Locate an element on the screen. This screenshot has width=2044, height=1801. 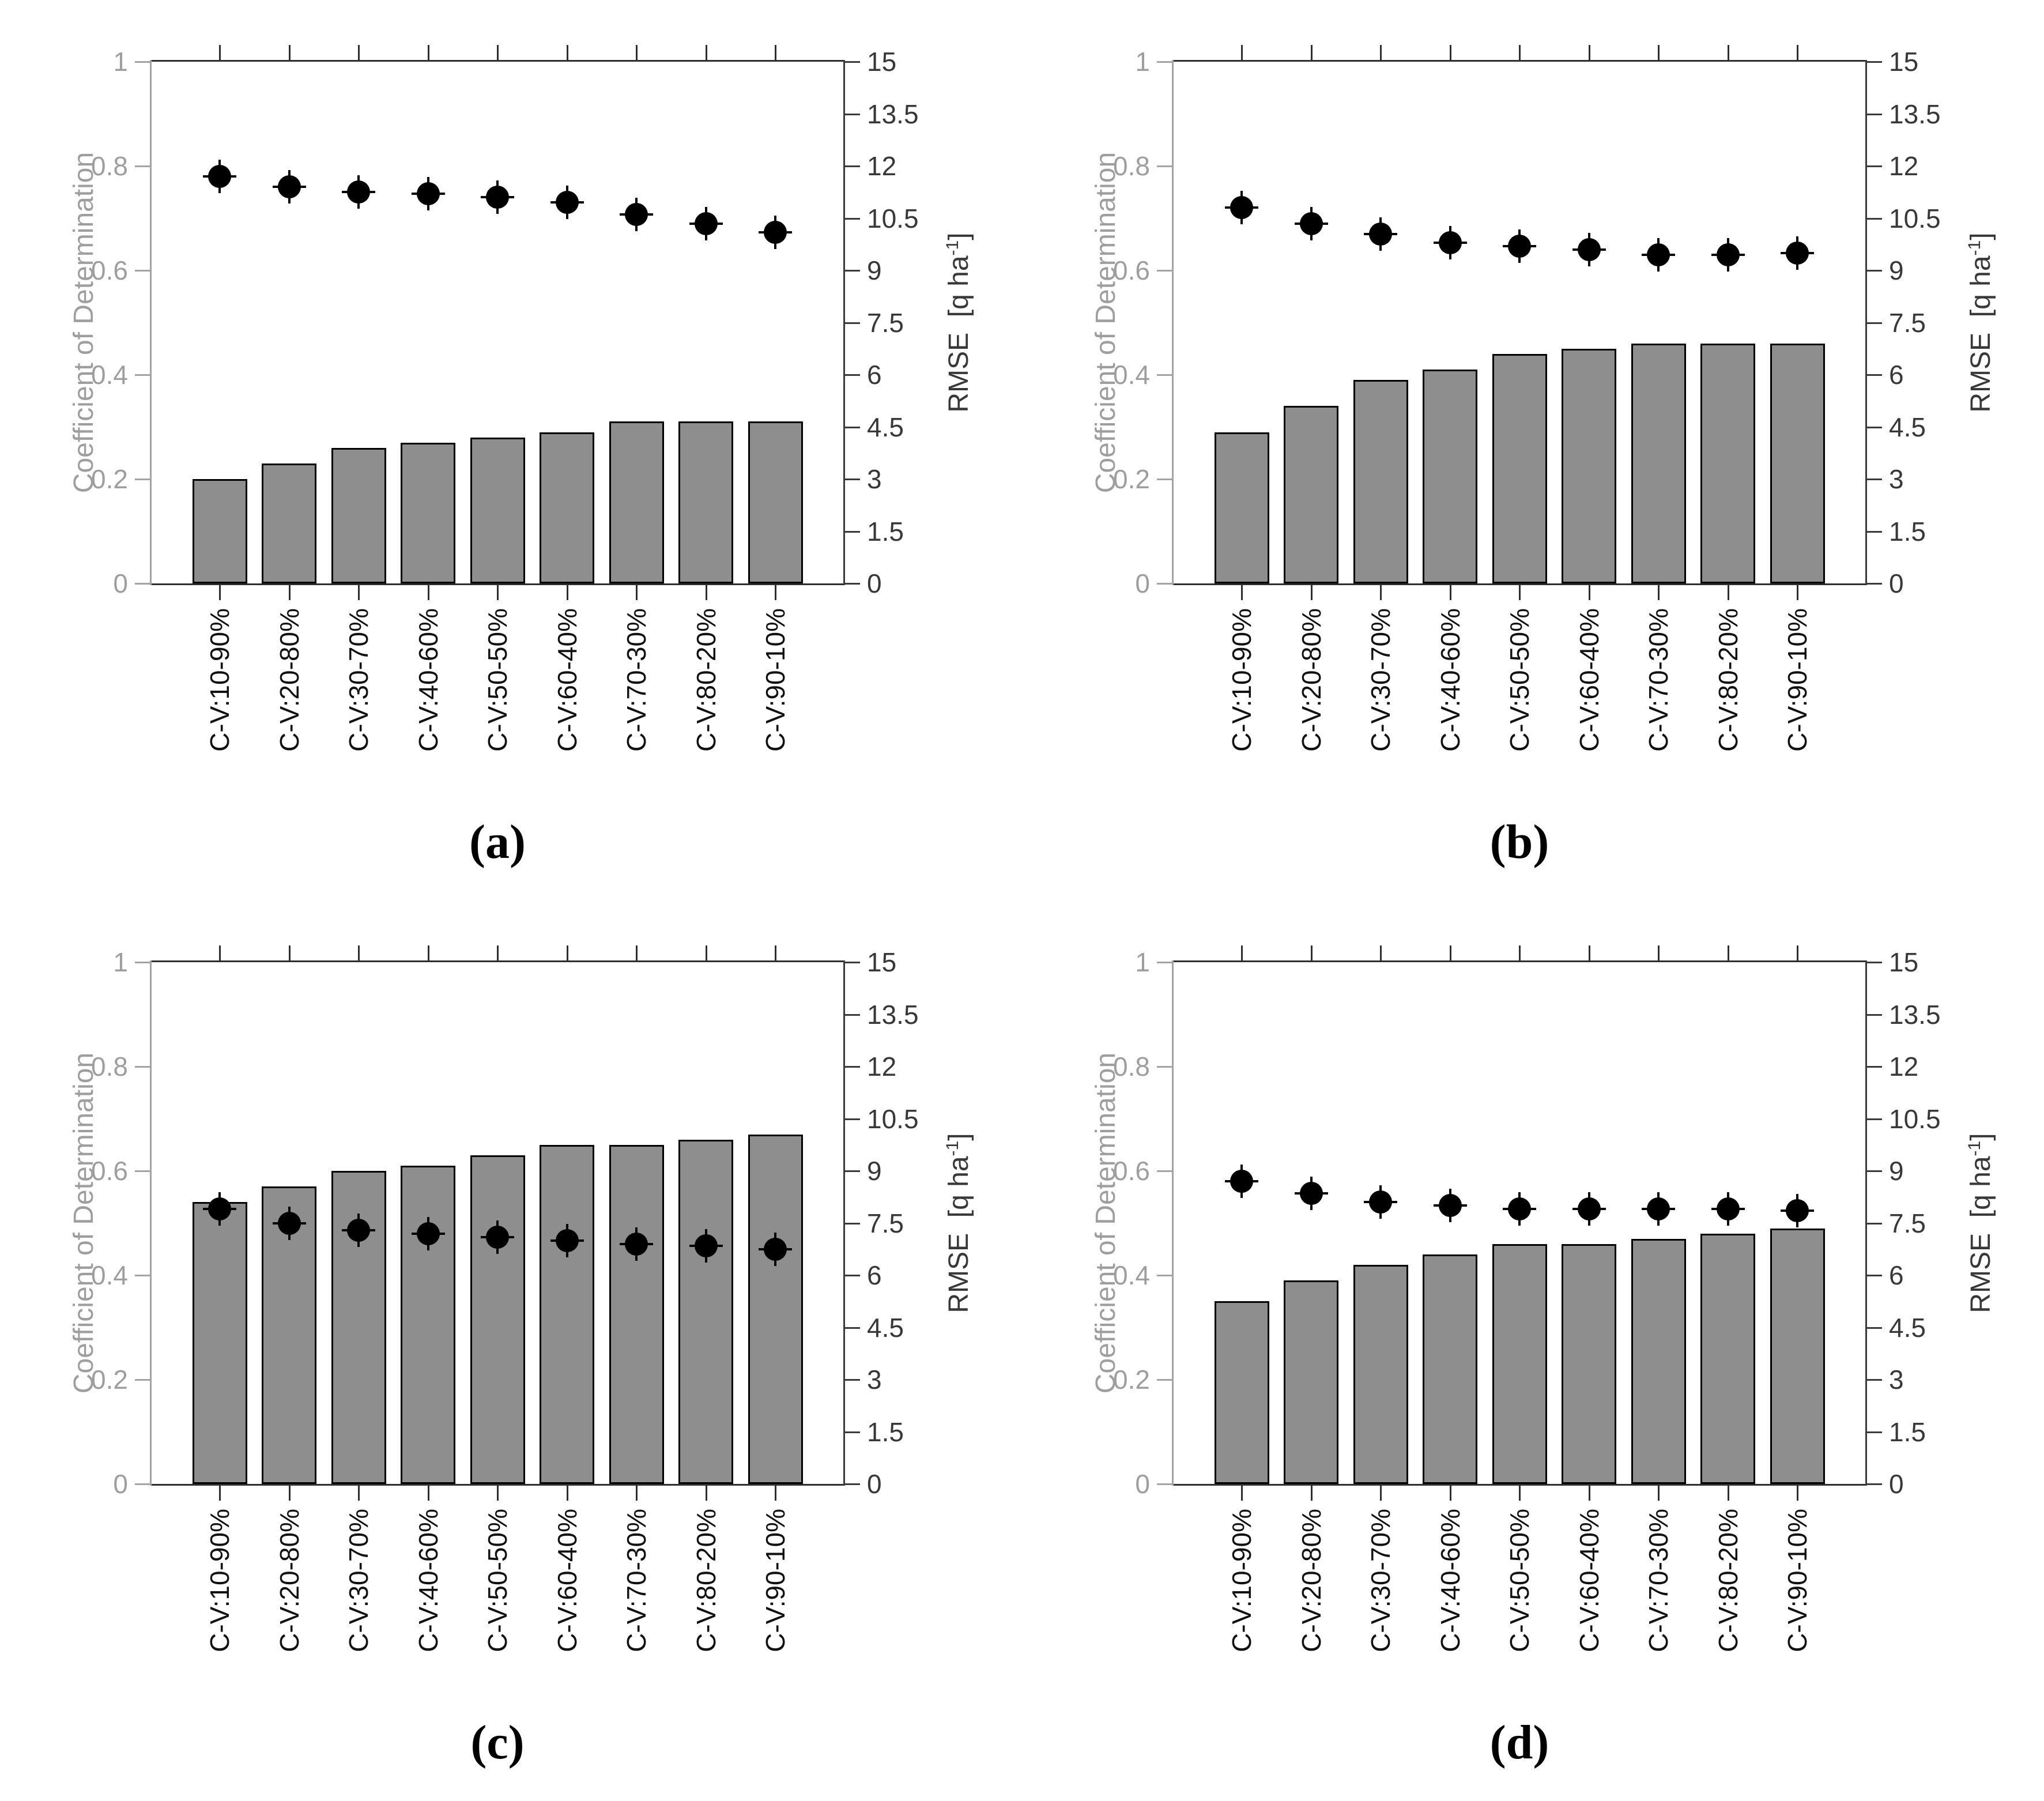
right-axis-tick-label: 6 is located at coordinates (874, 1275).